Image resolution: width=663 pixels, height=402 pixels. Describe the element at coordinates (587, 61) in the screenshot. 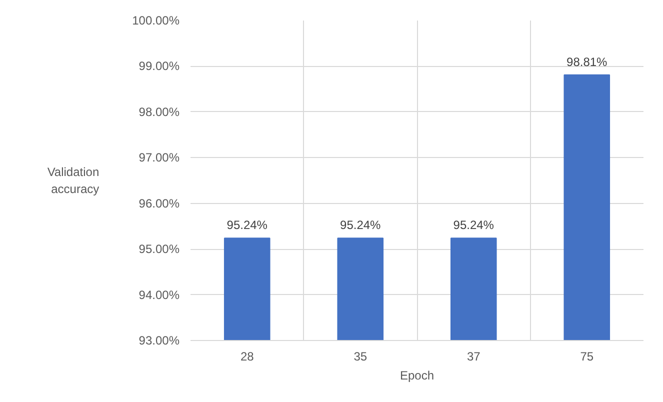

I see `data-label: 98.81%` at that location.